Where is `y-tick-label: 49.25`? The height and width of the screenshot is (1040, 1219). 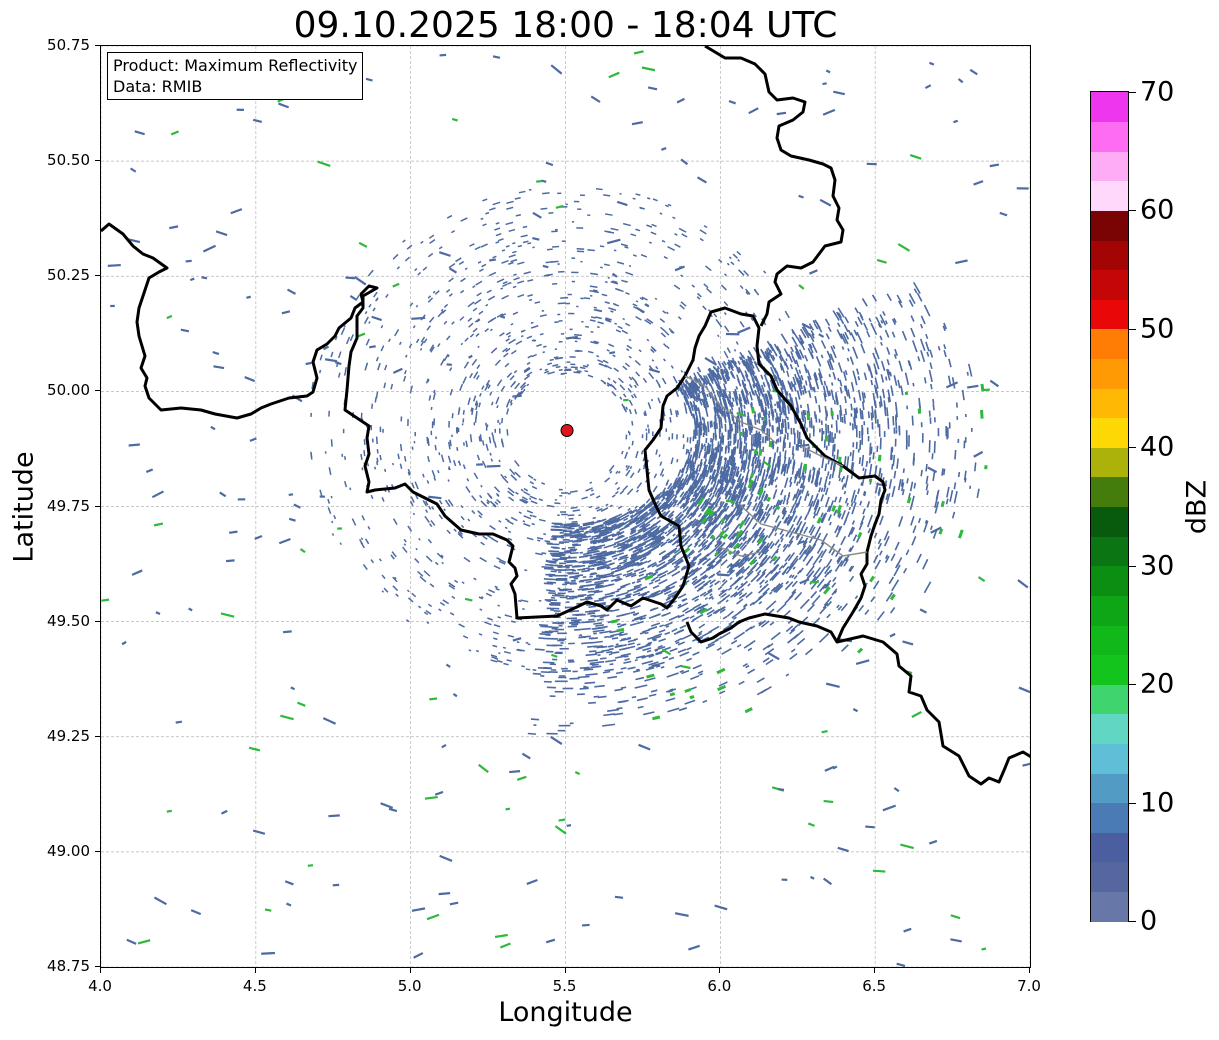 y-tick-label: 49.25 is located at coordinates (68, 735).